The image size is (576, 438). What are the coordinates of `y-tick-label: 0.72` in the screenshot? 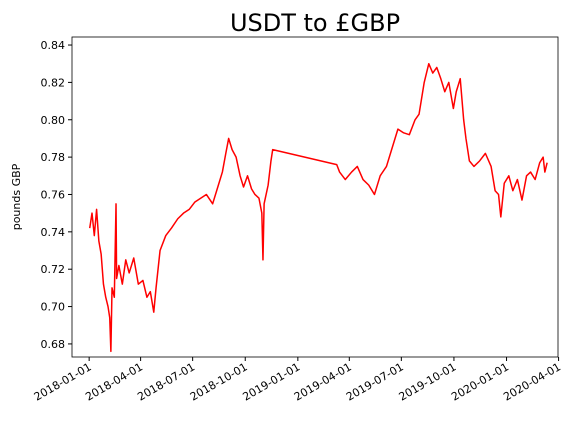 It's located at (53, 269).